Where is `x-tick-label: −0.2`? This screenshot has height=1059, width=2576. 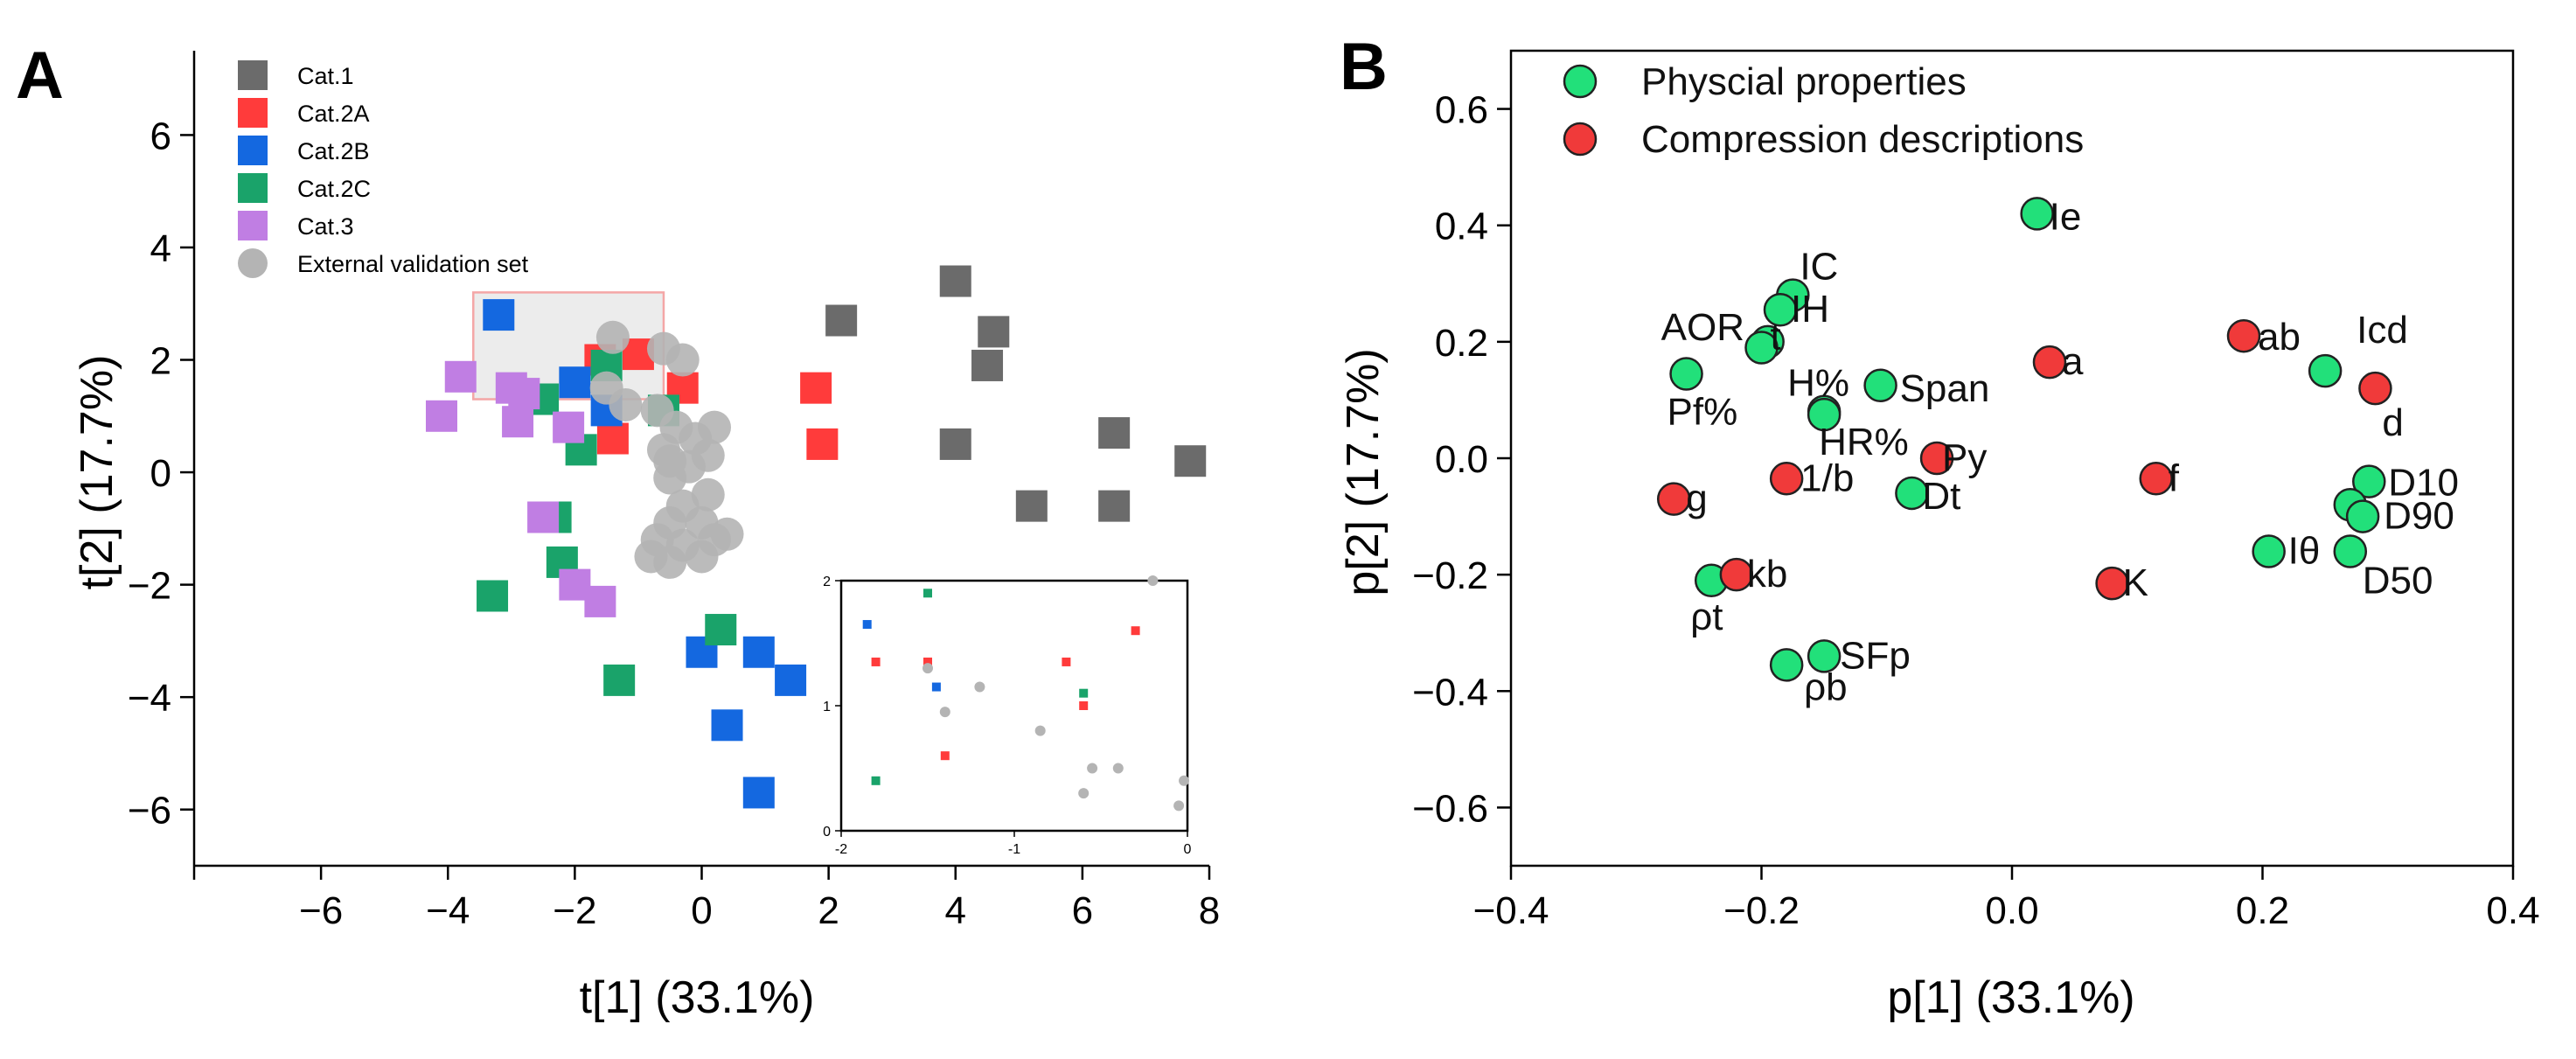
x-tick-label: −0.2 is located at coordinates (1761, 910).